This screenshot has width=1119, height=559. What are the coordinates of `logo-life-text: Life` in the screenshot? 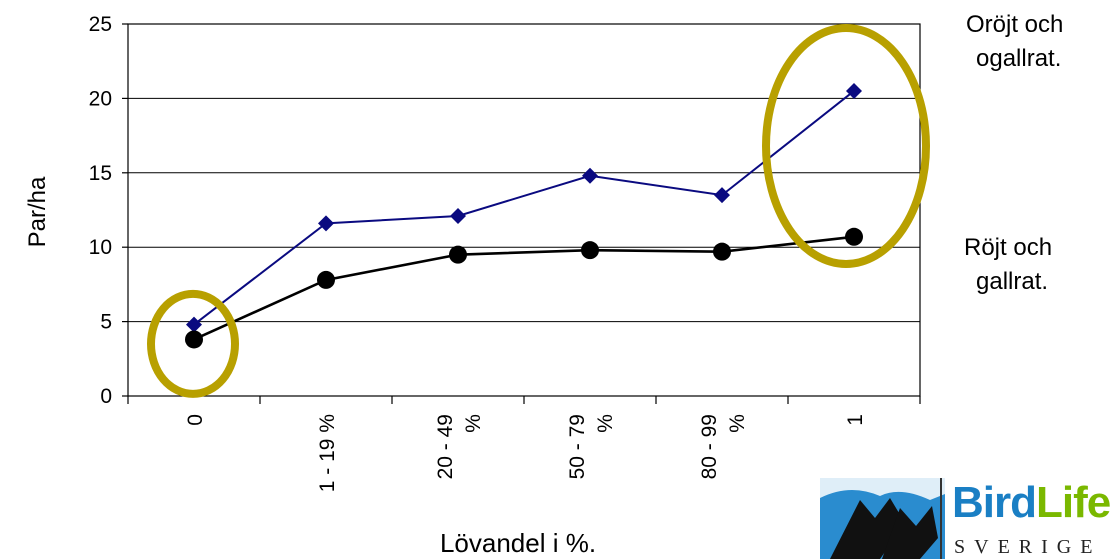 It's located at (1073, 502).